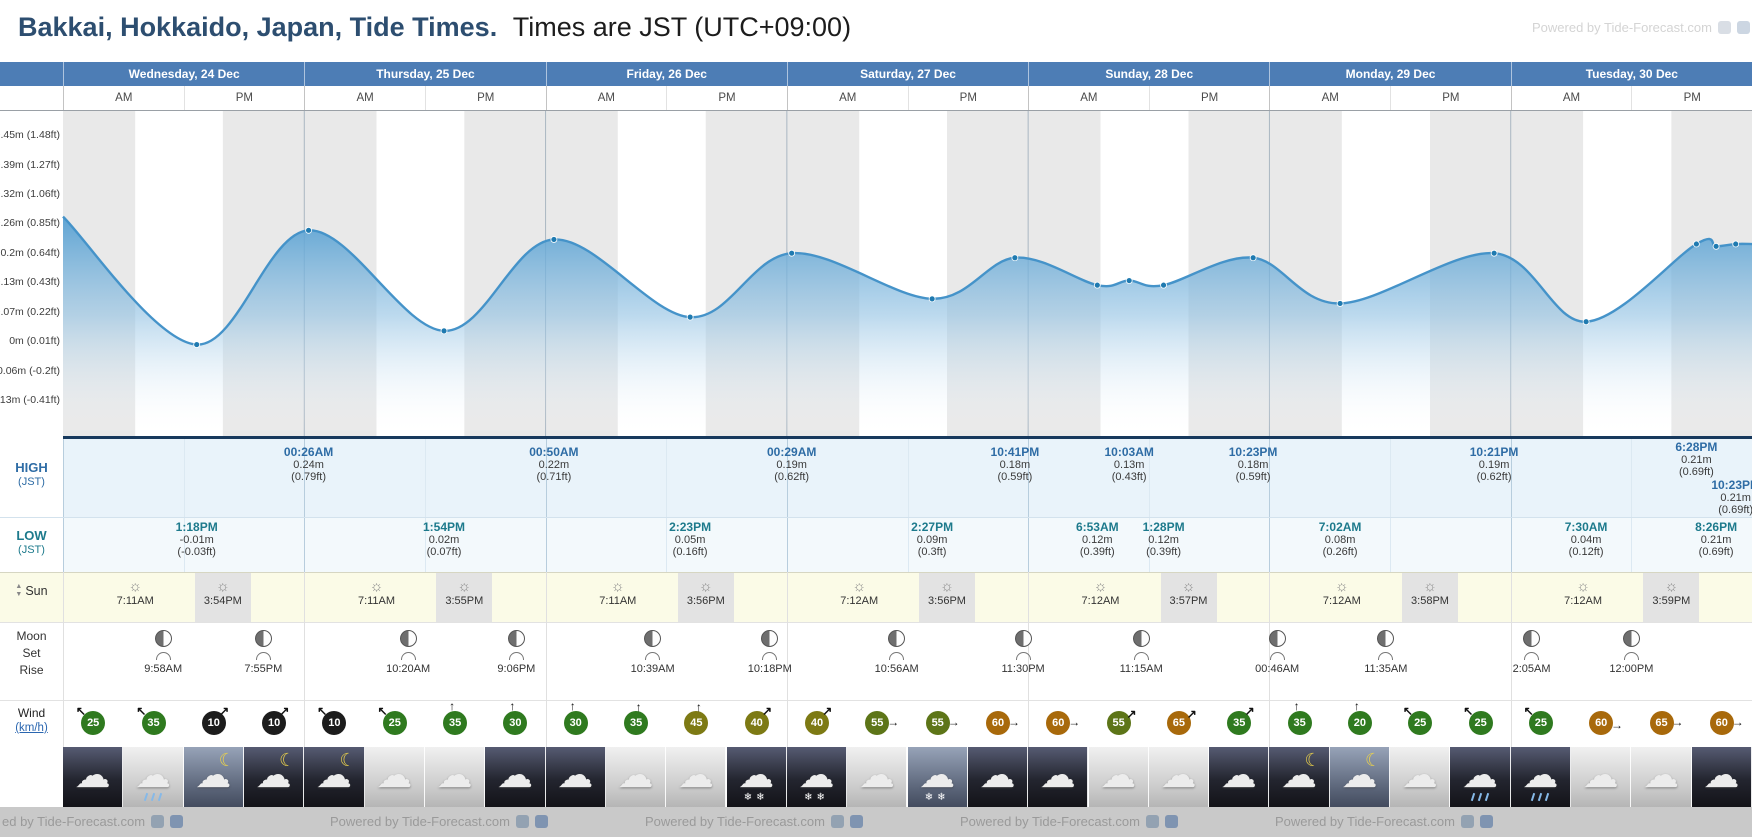 The height and width of the screenshot is (837, 1752). I want to click on sun-row, so click(876, 597).